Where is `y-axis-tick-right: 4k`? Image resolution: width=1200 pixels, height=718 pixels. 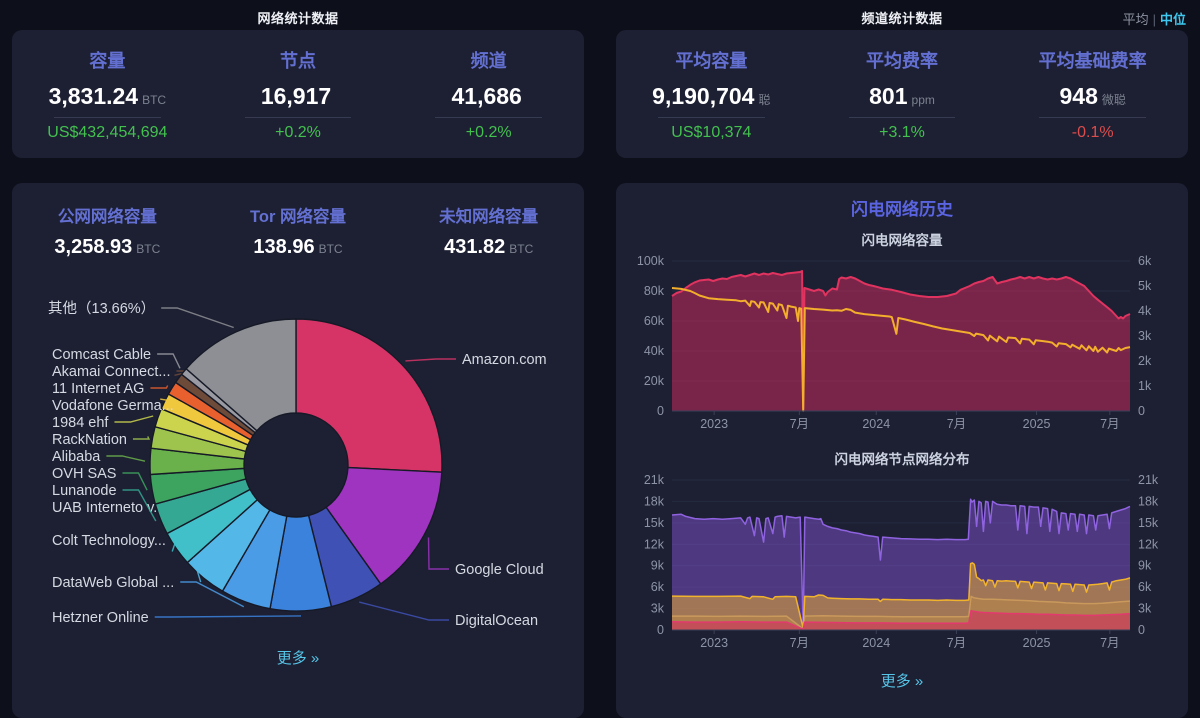
y-axis-tick-right: 4k is located at coordinates (1145, 311).